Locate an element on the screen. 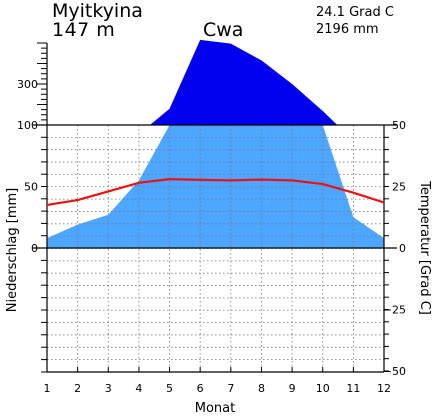 This screenshot has width=436, height=416. station-elevation: 147 m is located at coordinates (84, 30).